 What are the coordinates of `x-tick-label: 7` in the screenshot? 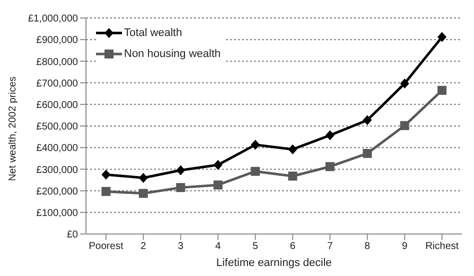 It's located at (330, 246).